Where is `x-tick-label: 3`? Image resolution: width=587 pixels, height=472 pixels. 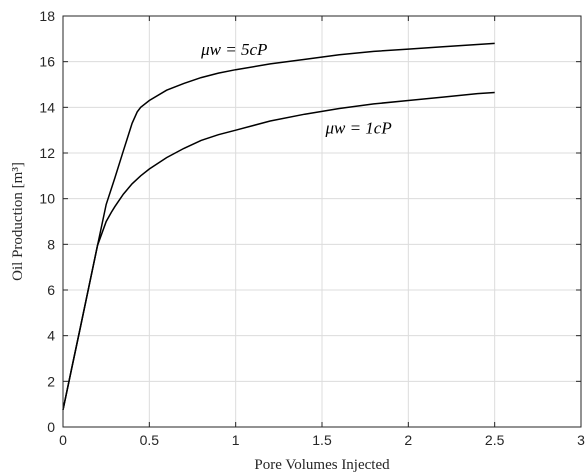 x-tick-label: 3 is located at coordinates (581, 440).